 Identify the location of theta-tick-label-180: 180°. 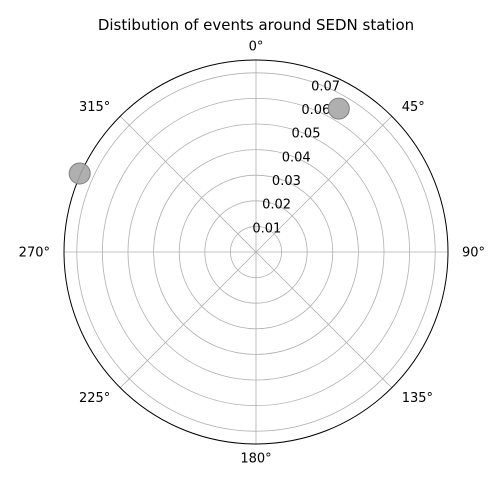
(255, 459).